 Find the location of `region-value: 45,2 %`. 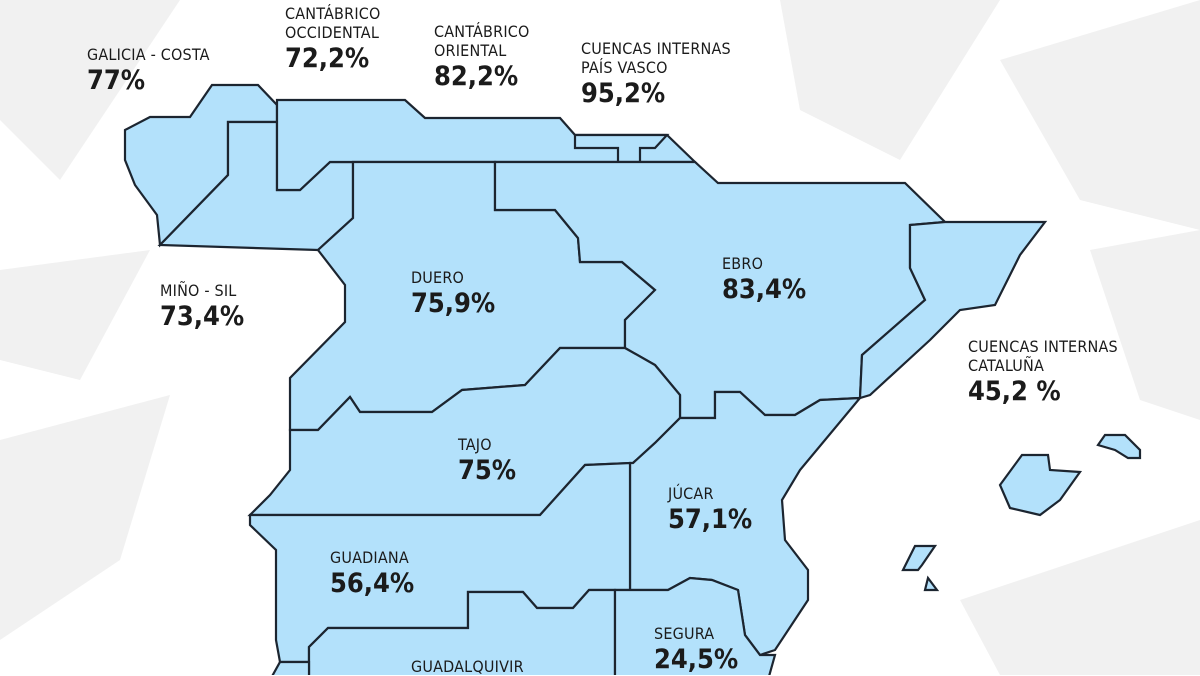

region-value: 45,2 % is located at coordinates (1014, 391).